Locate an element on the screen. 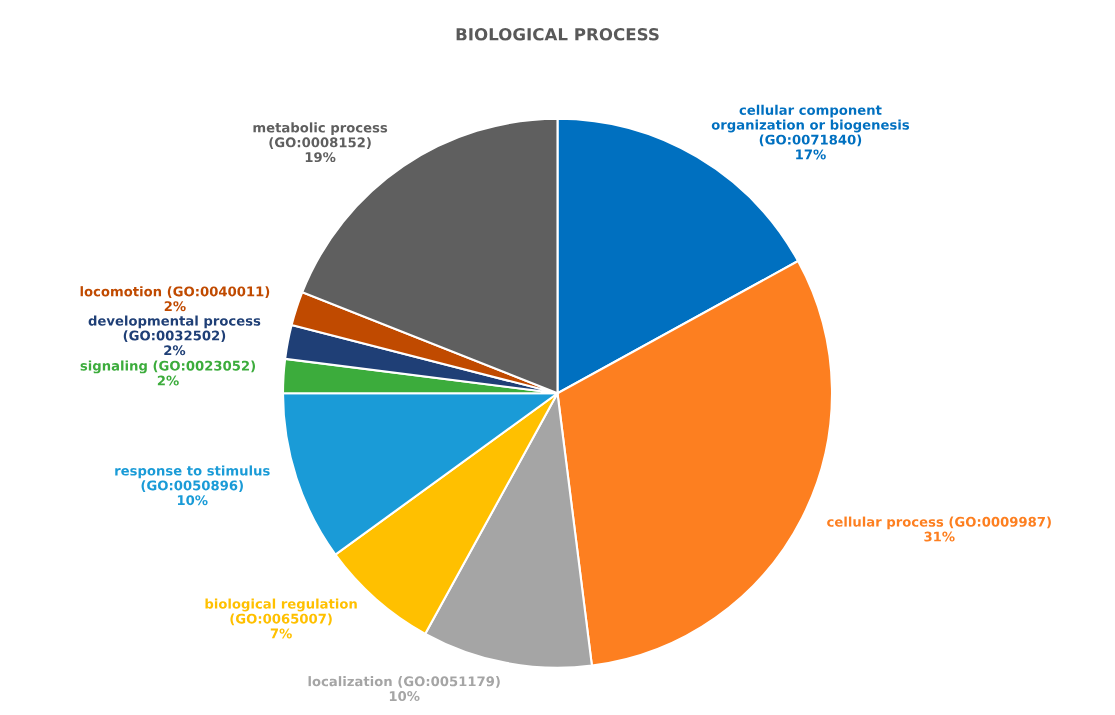 The width and height of the screenshot is (1115, 715). data-label: 19% is located at coordinates (320, 157).